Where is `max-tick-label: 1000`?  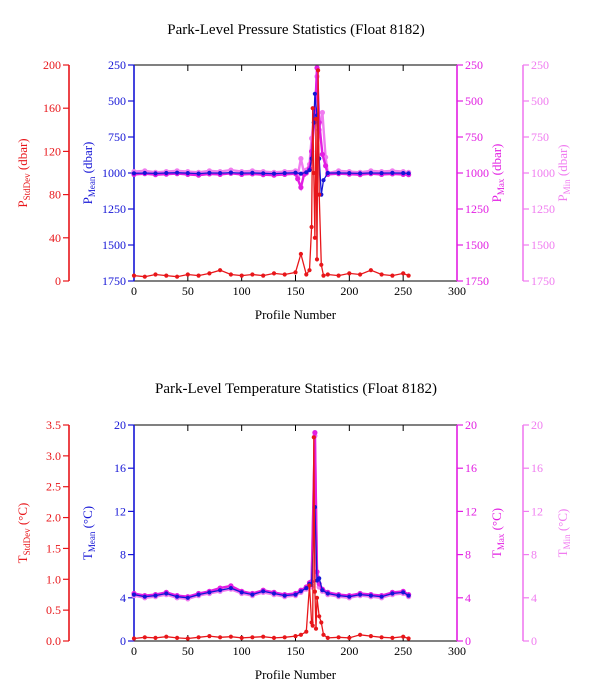 max-tick-label: 1000 is located at coordinates (477, 173).